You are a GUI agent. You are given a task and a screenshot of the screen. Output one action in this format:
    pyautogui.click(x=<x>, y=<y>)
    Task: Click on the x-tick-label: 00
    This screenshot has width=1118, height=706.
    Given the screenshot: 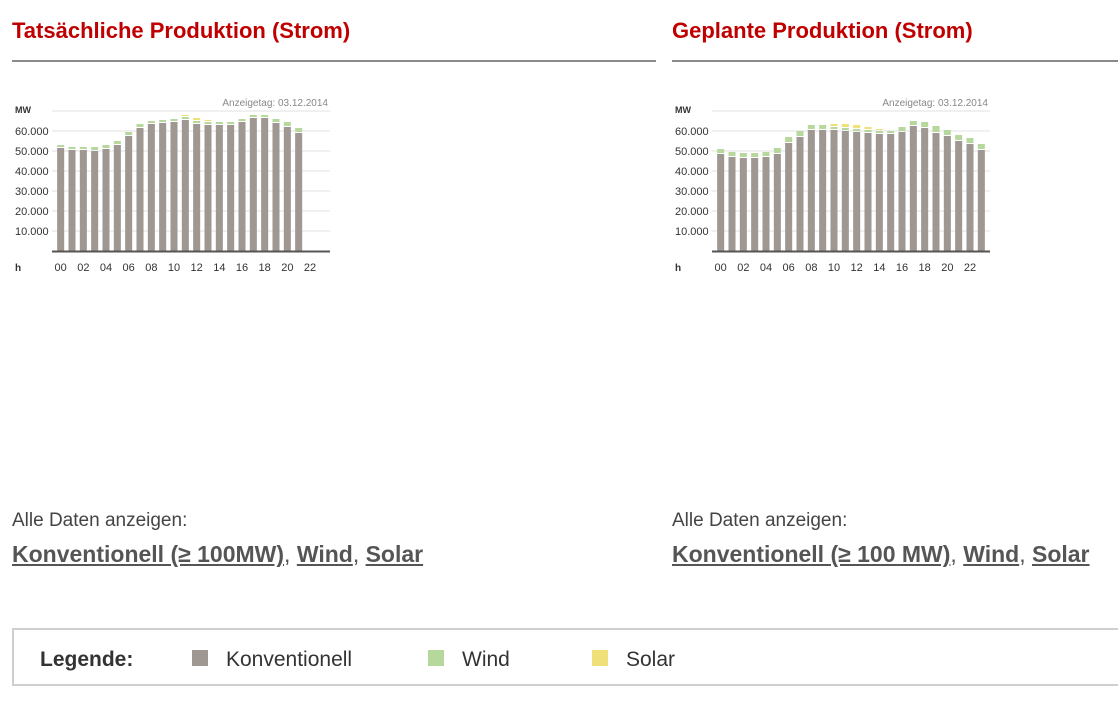 What is the action you would take?
    pyautogui.click(x=61, y=268)
    